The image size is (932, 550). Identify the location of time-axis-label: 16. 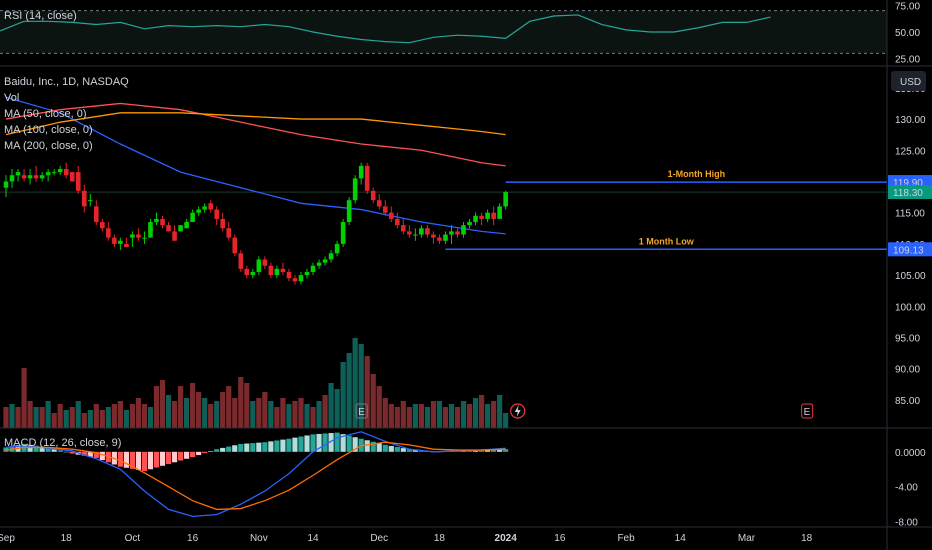
(560, 538).